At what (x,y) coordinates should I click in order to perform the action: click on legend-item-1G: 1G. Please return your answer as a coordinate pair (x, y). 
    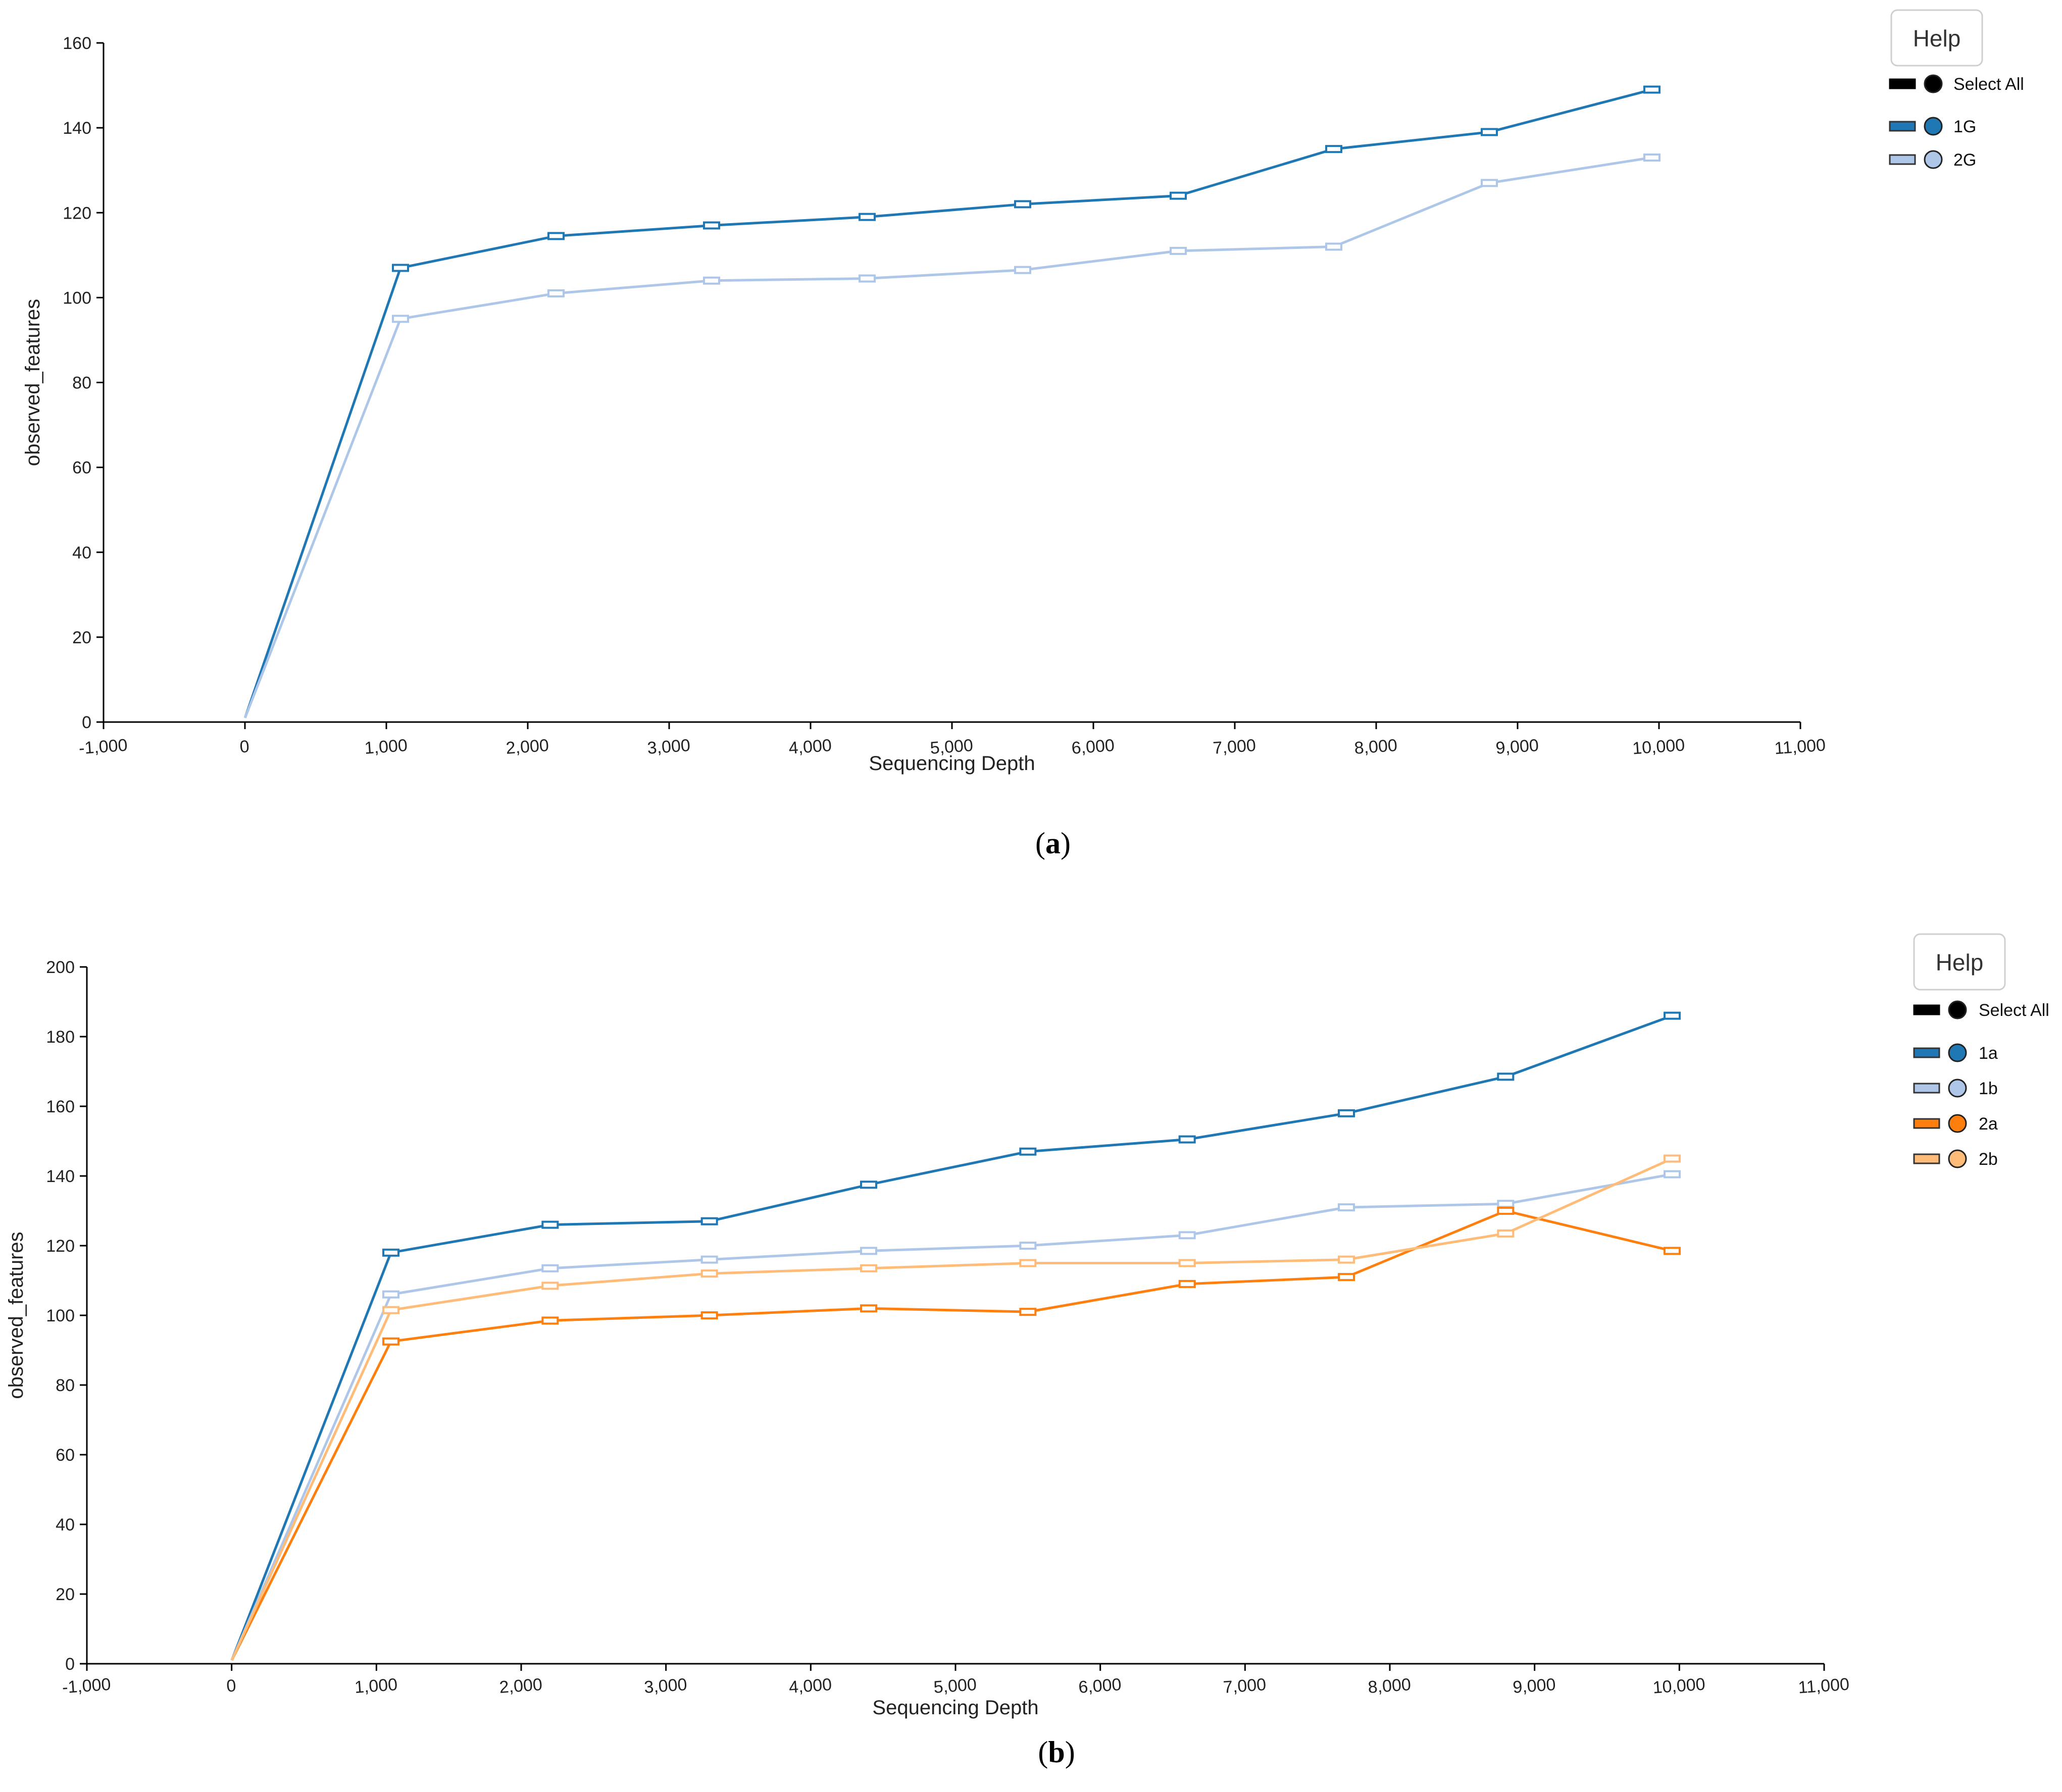
    Looking at the image, I should click on (1933, 126).